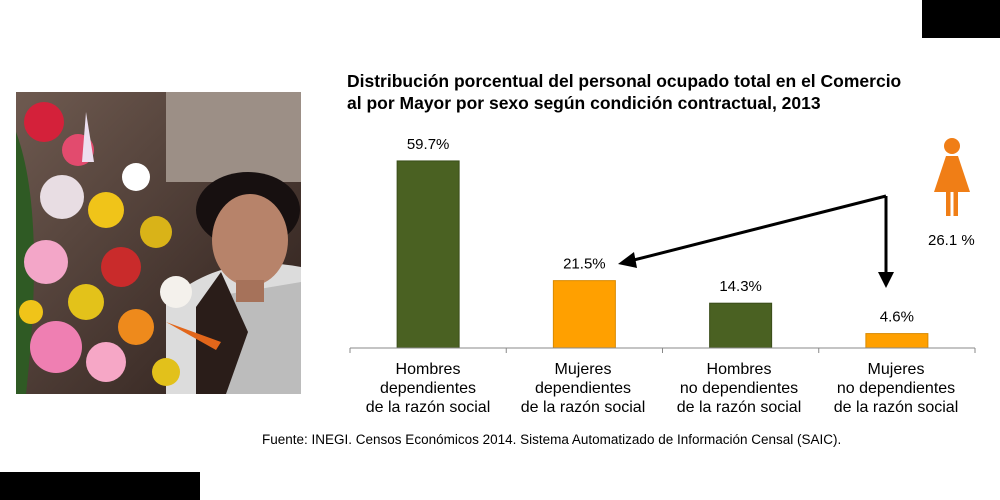  I want to click on category-label-2-line-1: Mujeres, so click(583, 369).